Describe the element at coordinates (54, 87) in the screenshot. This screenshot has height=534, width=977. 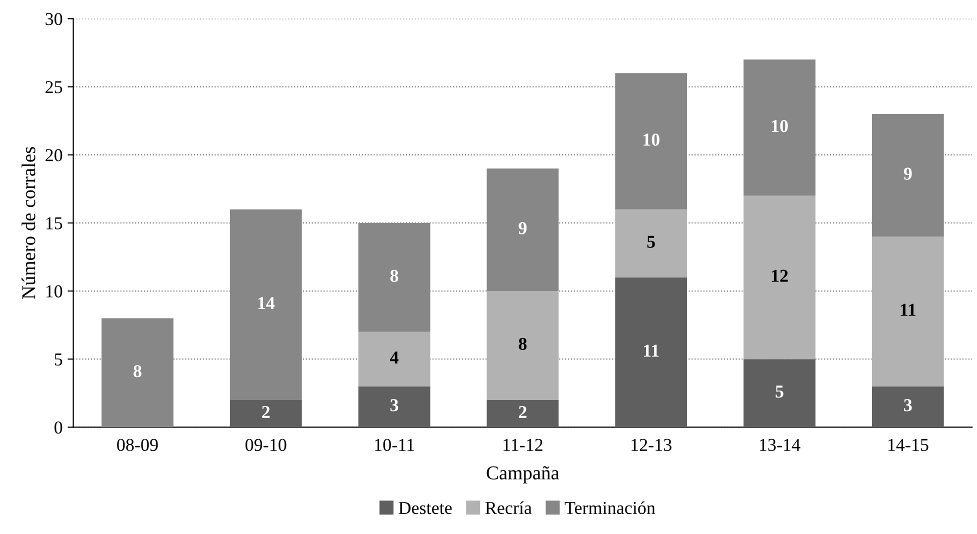
I see `y-tick-label: 25` at that location.